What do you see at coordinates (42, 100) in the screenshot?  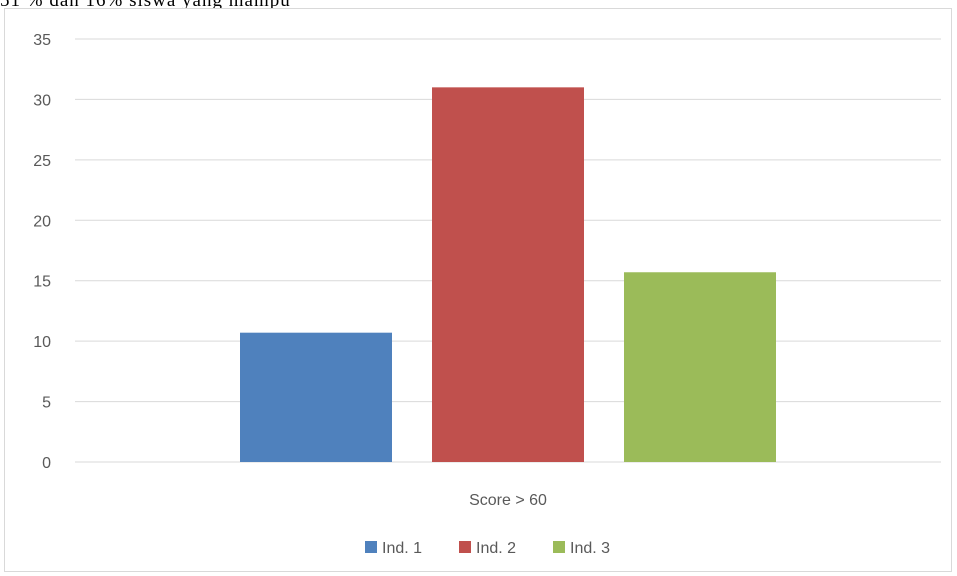 I see `y-tick-label: 30` at bounding box center [42, 100].